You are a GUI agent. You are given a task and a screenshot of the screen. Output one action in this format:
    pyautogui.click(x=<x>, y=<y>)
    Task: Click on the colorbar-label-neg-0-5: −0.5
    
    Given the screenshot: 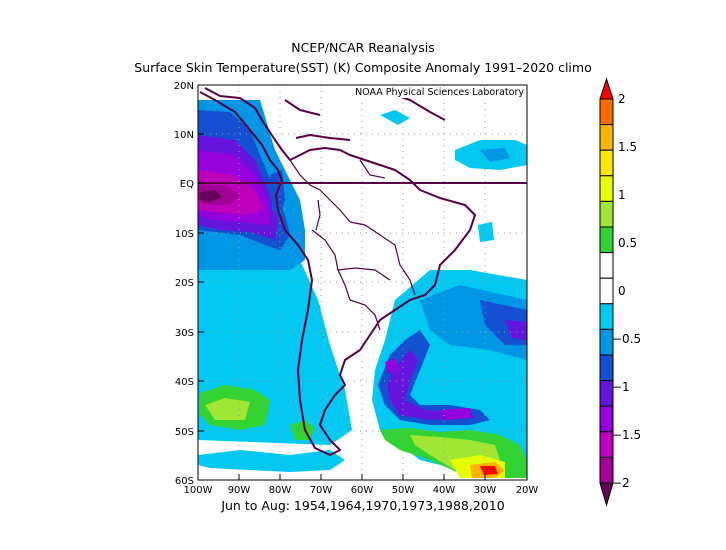 What is the action you would take?
    pyautogui.click(x=626, y=339)
    